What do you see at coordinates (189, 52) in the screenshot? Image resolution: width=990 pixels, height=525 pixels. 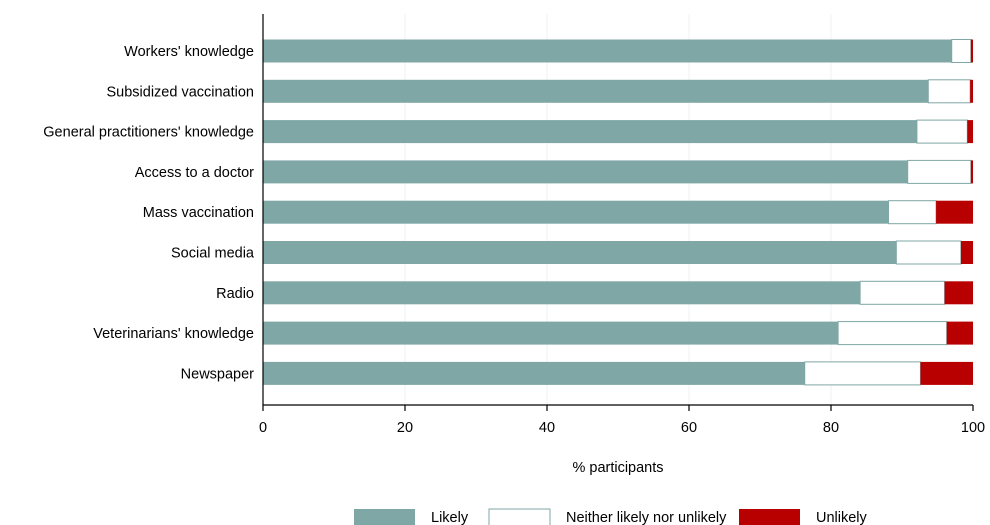 I see `category-label: Workers' knowledge` at bounding box center [189, 52].